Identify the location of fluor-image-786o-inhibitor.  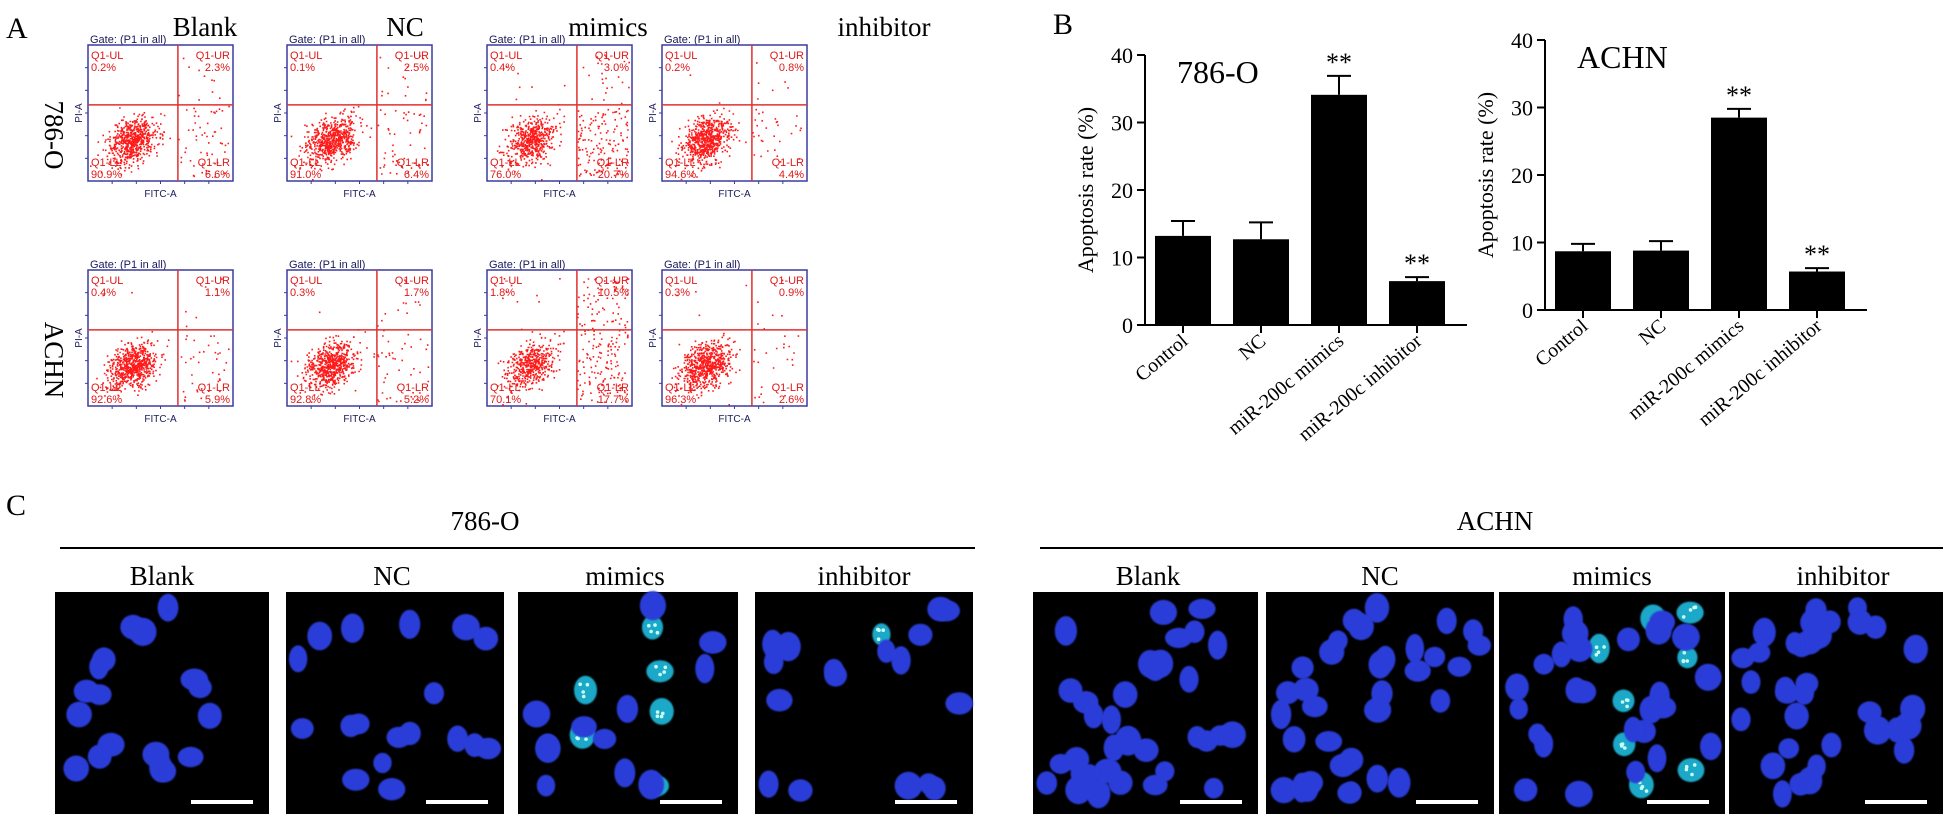
(864, 703).